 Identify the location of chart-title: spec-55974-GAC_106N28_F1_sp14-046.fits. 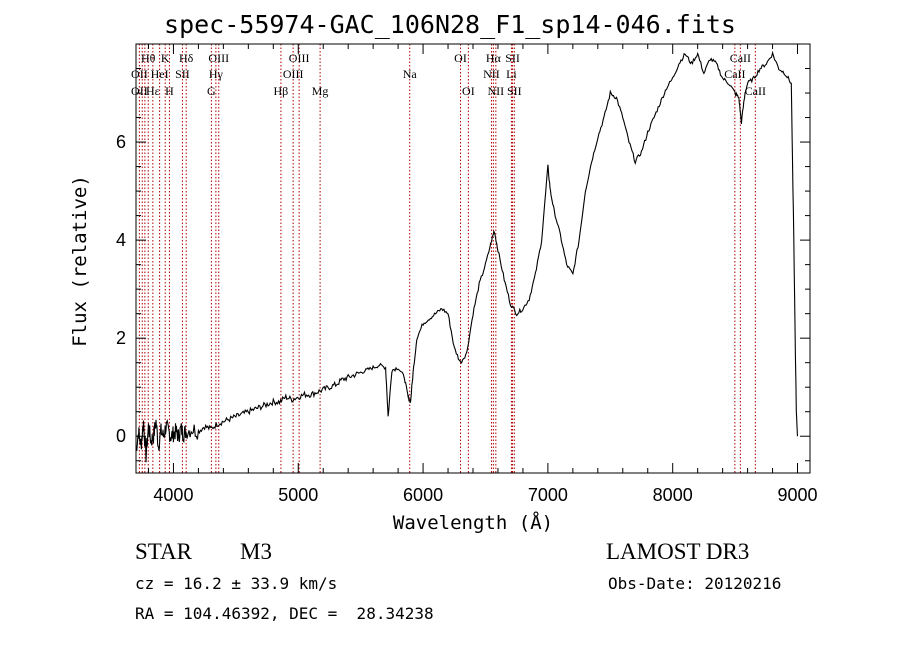
(450, 24).